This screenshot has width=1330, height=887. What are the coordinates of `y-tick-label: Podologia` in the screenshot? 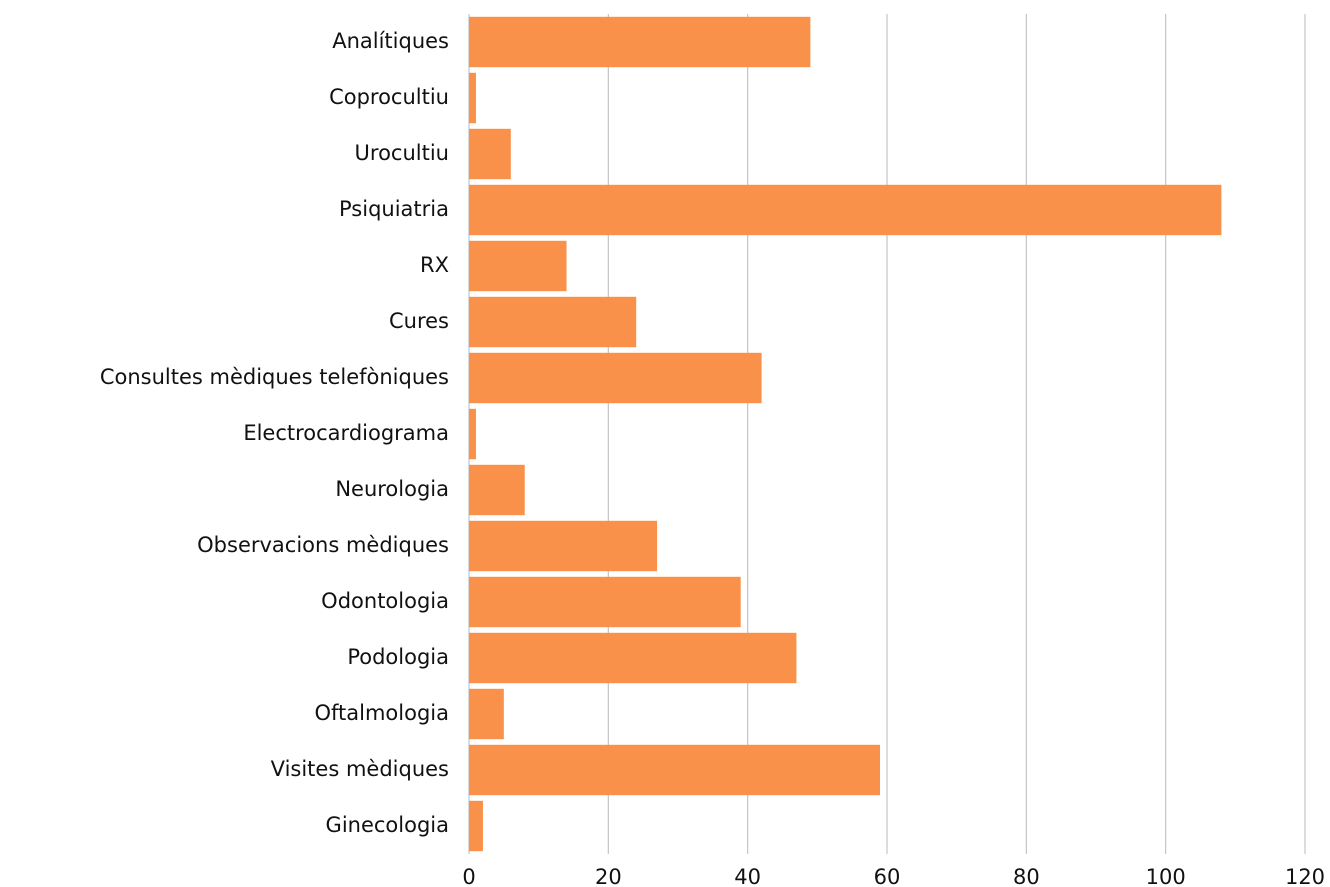 It's located at (398, 657).